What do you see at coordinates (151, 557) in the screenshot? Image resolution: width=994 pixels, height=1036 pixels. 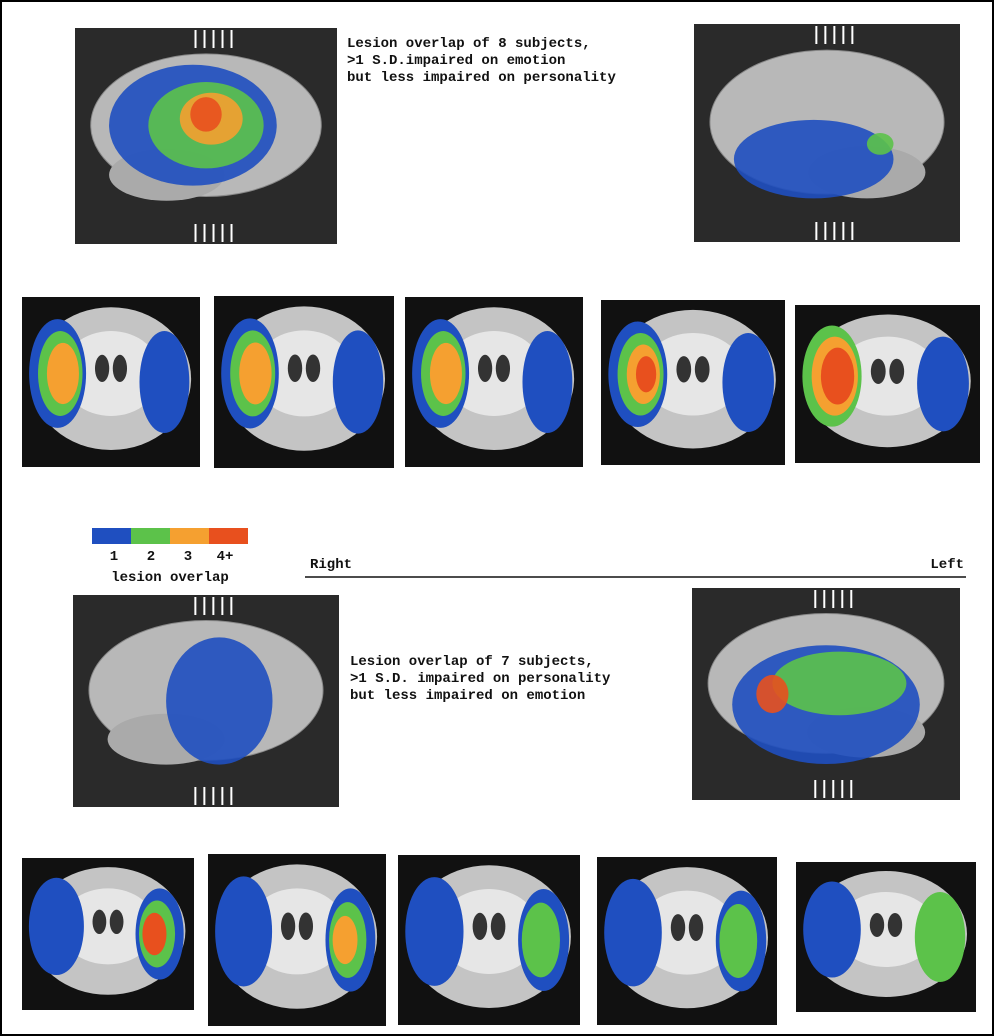 I see `legend-label: 2` at bounding box center [151, 557].